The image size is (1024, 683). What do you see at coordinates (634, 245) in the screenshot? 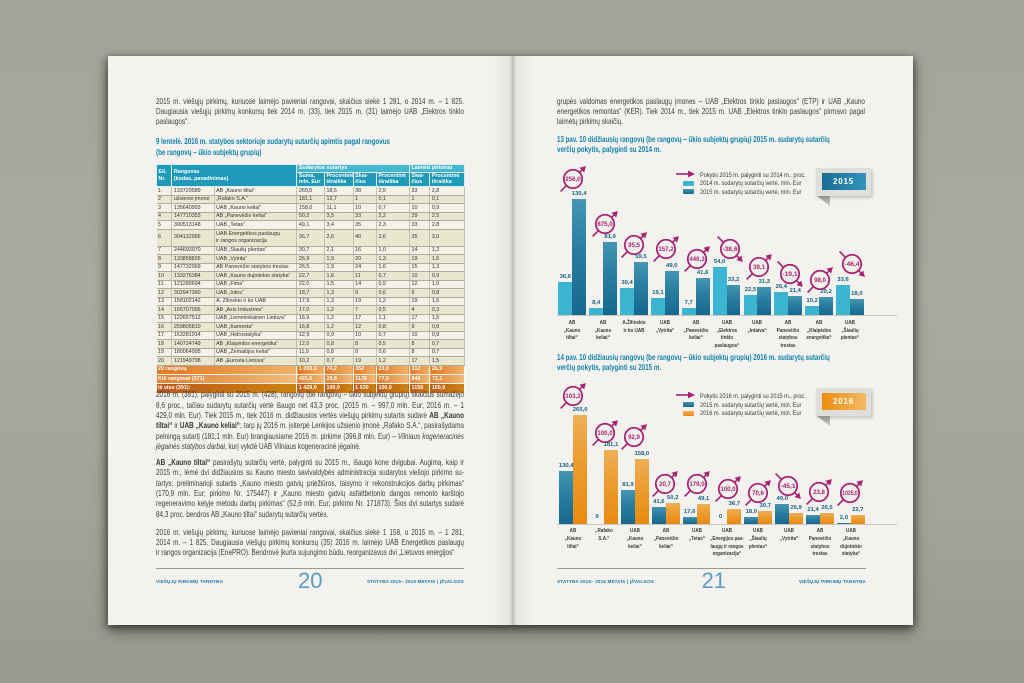
I see `svg-text: 95,5` at bounding box center [634, 245].